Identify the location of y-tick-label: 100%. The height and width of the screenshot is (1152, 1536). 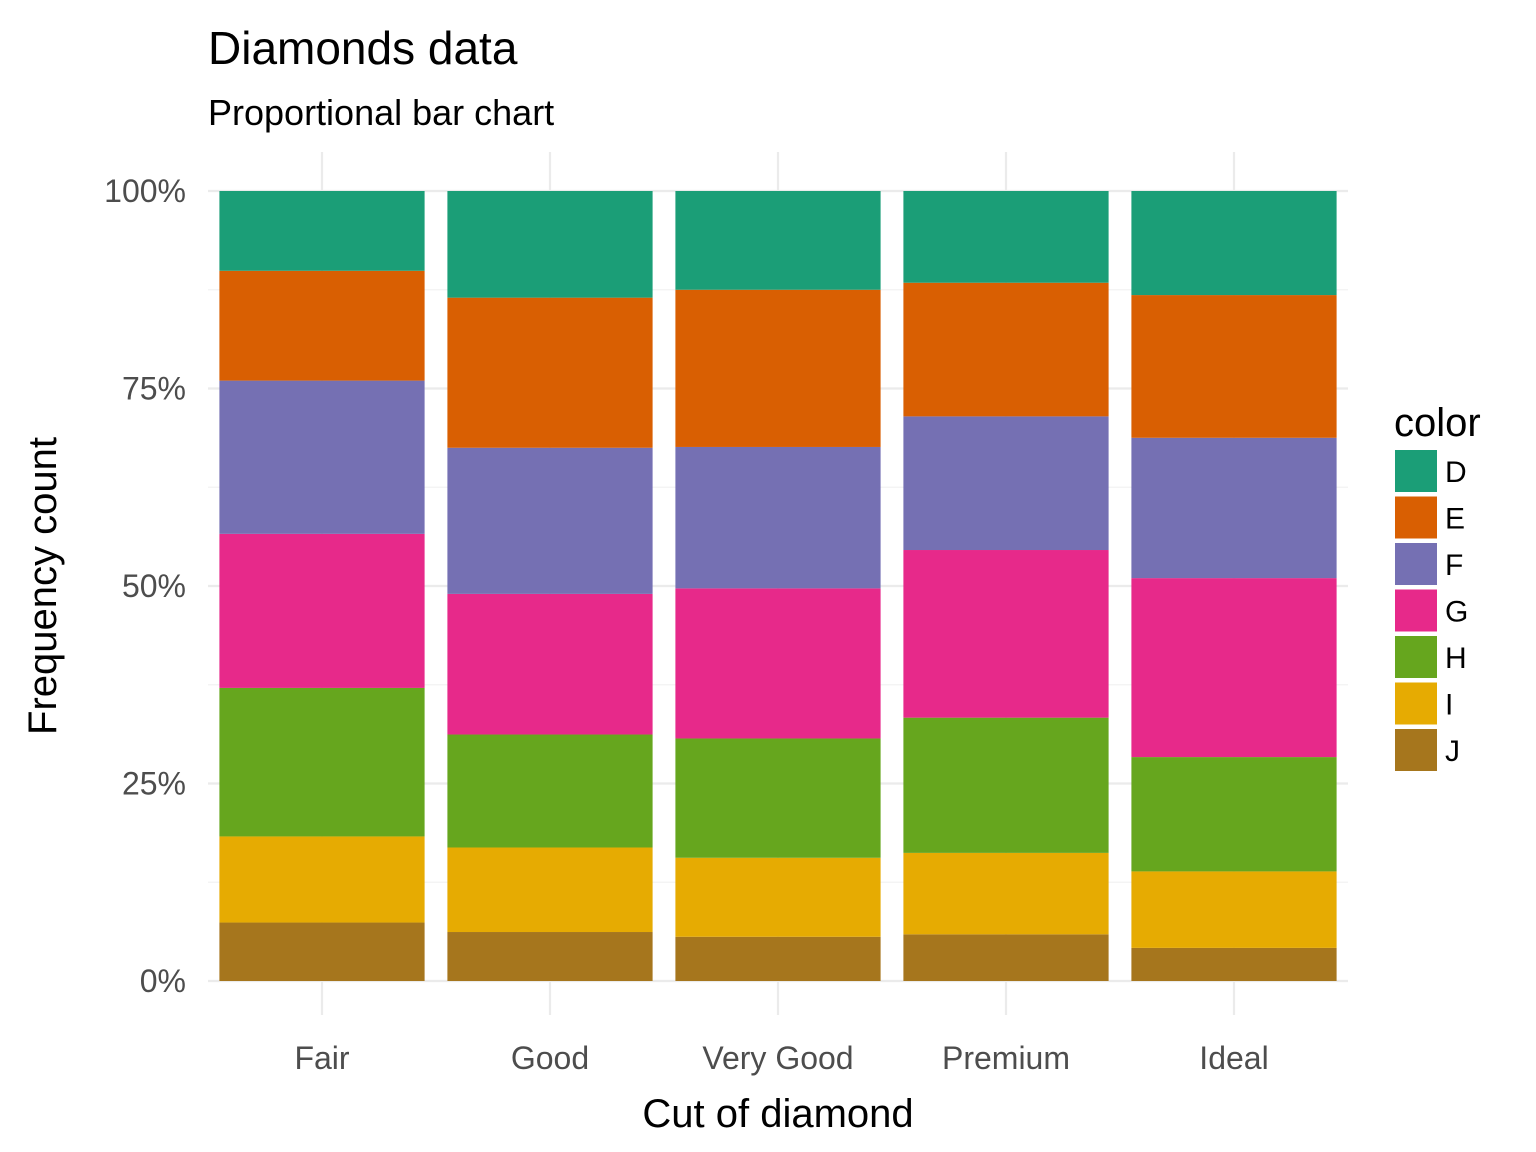
(145, 191).